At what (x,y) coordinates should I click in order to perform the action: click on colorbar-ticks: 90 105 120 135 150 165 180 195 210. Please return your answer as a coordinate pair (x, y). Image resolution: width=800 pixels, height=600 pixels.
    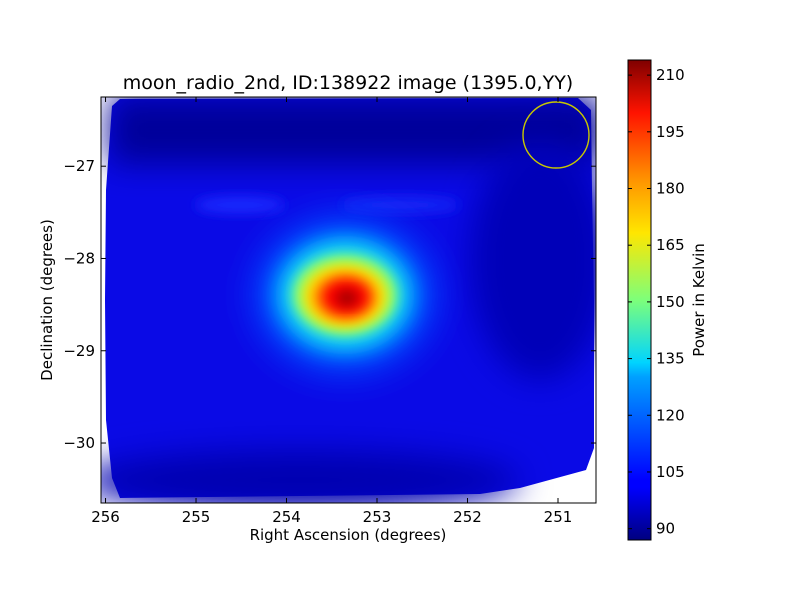
    Looking at the image, I should click on (656, 302).